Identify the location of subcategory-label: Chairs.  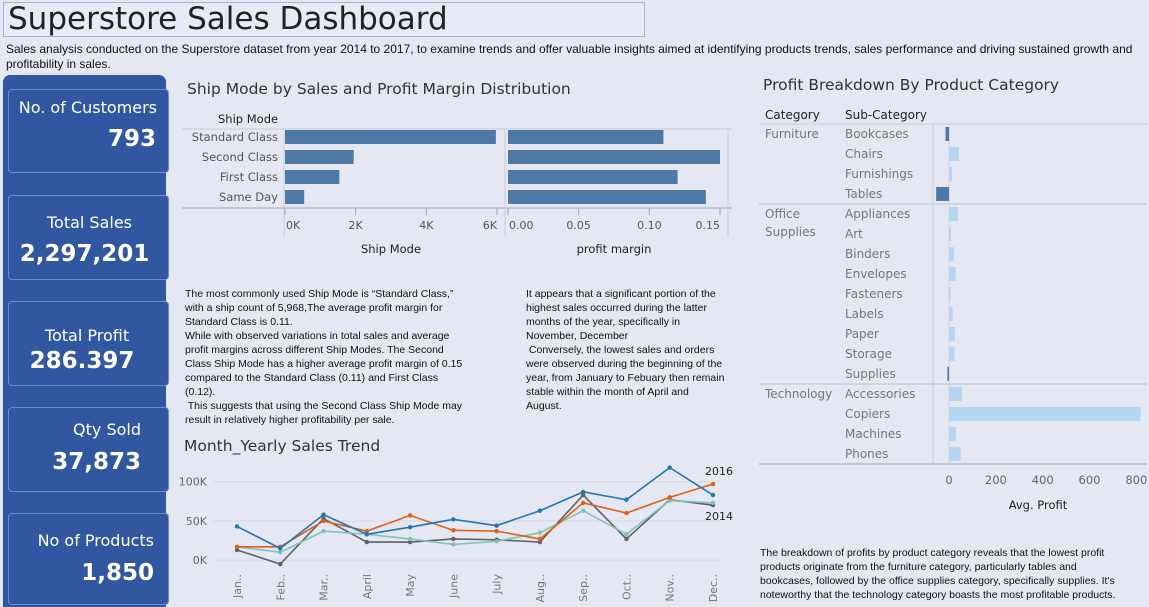
(864, 154).